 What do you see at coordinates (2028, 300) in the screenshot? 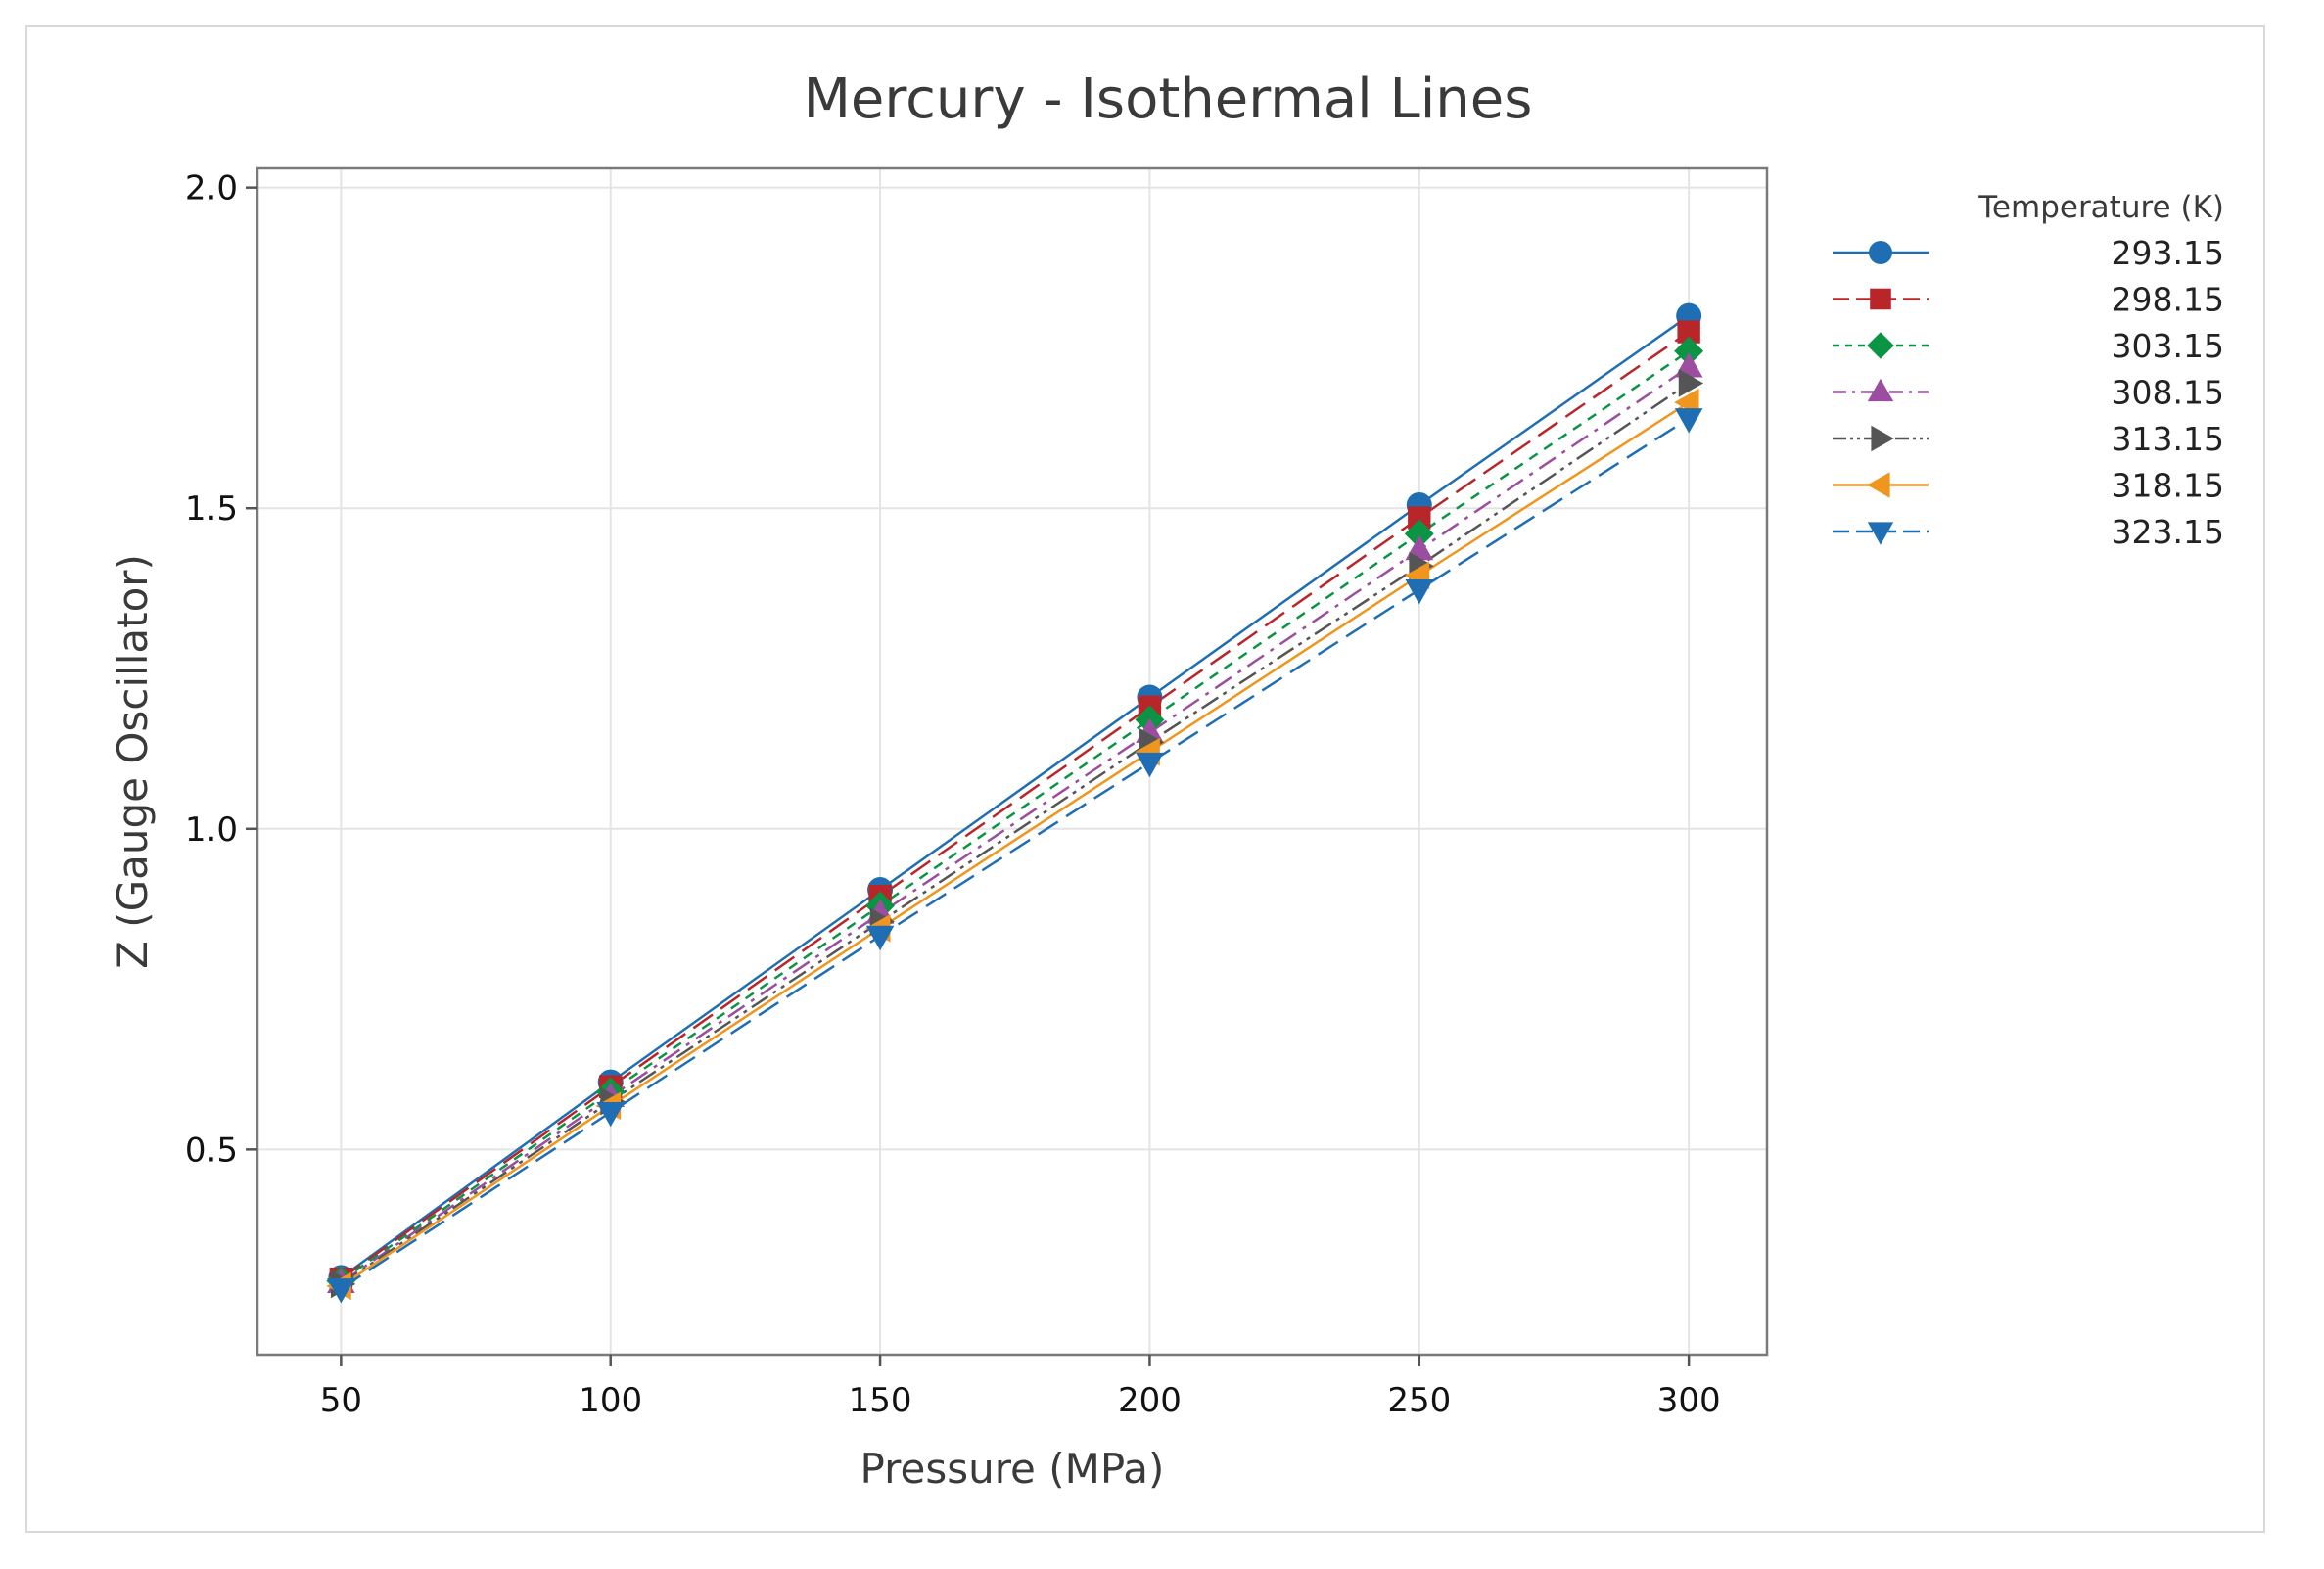
I see `legend-entry: 298.15` at bounding box center [2028, 300].